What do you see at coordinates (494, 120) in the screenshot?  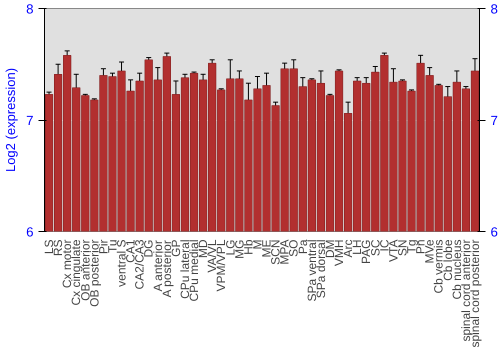 I see `y2-tick-label: 7` at bounding box center [494, 120].